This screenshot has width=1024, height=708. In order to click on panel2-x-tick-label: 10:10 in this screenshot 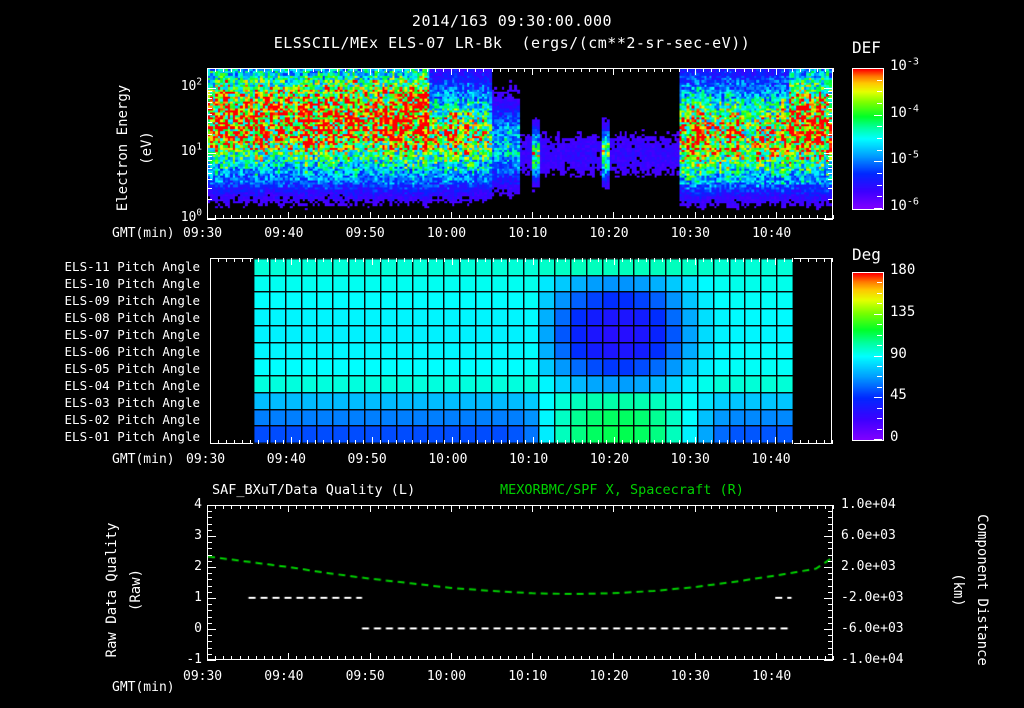, I will do `click(529, 459)`.